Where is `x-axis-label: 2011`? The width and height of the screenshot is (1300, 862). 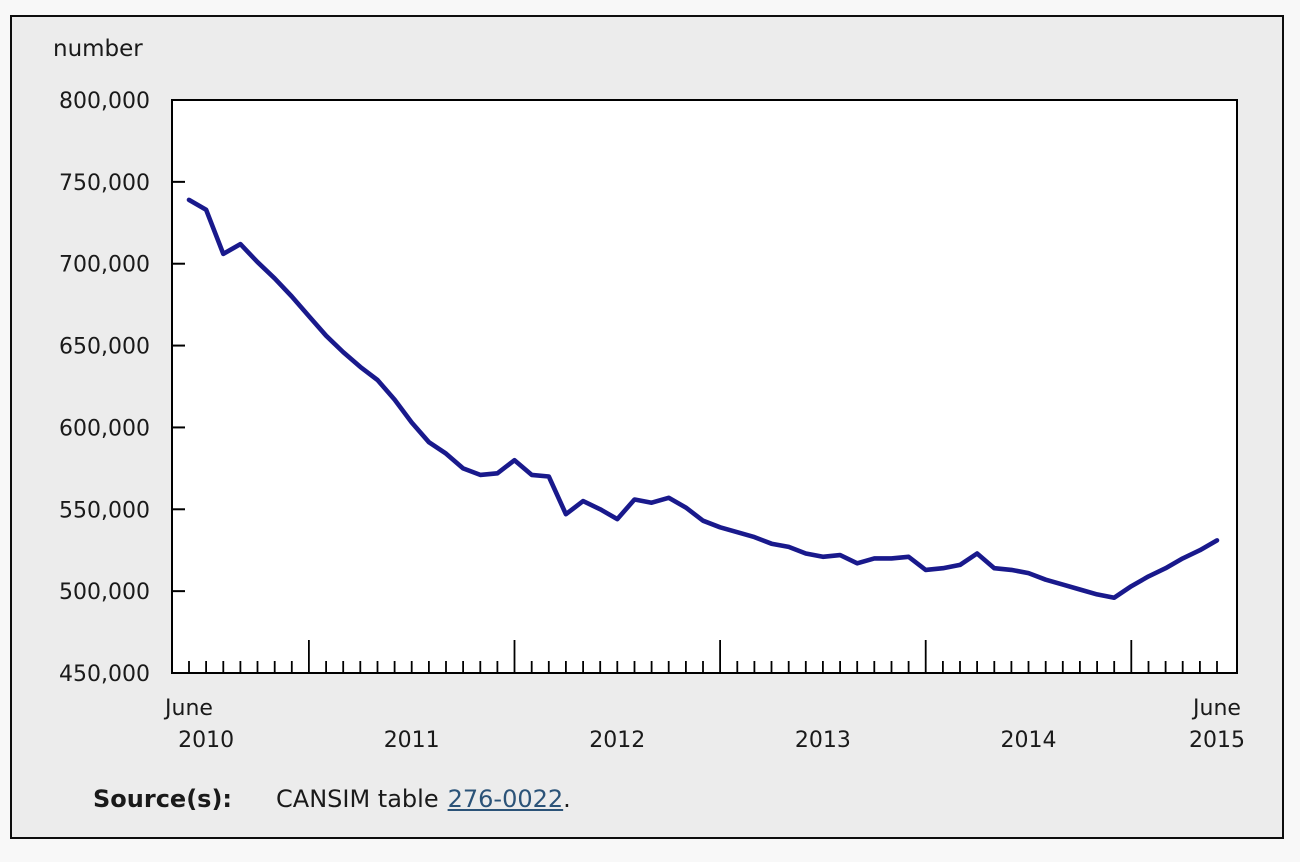 x-axis-label: 2011 is located at coordinates (412, 740).